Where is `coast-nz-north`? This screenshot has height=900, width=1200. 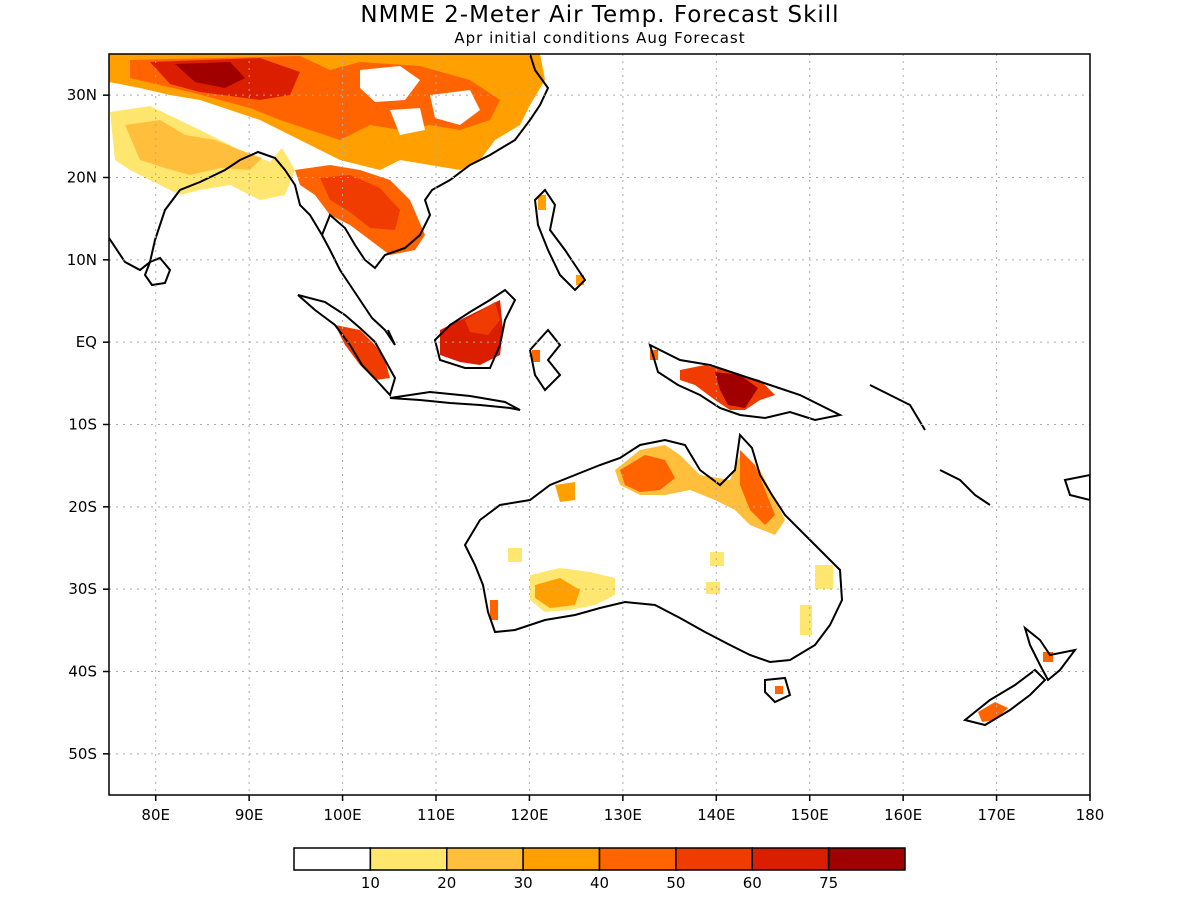
coast-nz-north is located at coordinates (1050, 653).